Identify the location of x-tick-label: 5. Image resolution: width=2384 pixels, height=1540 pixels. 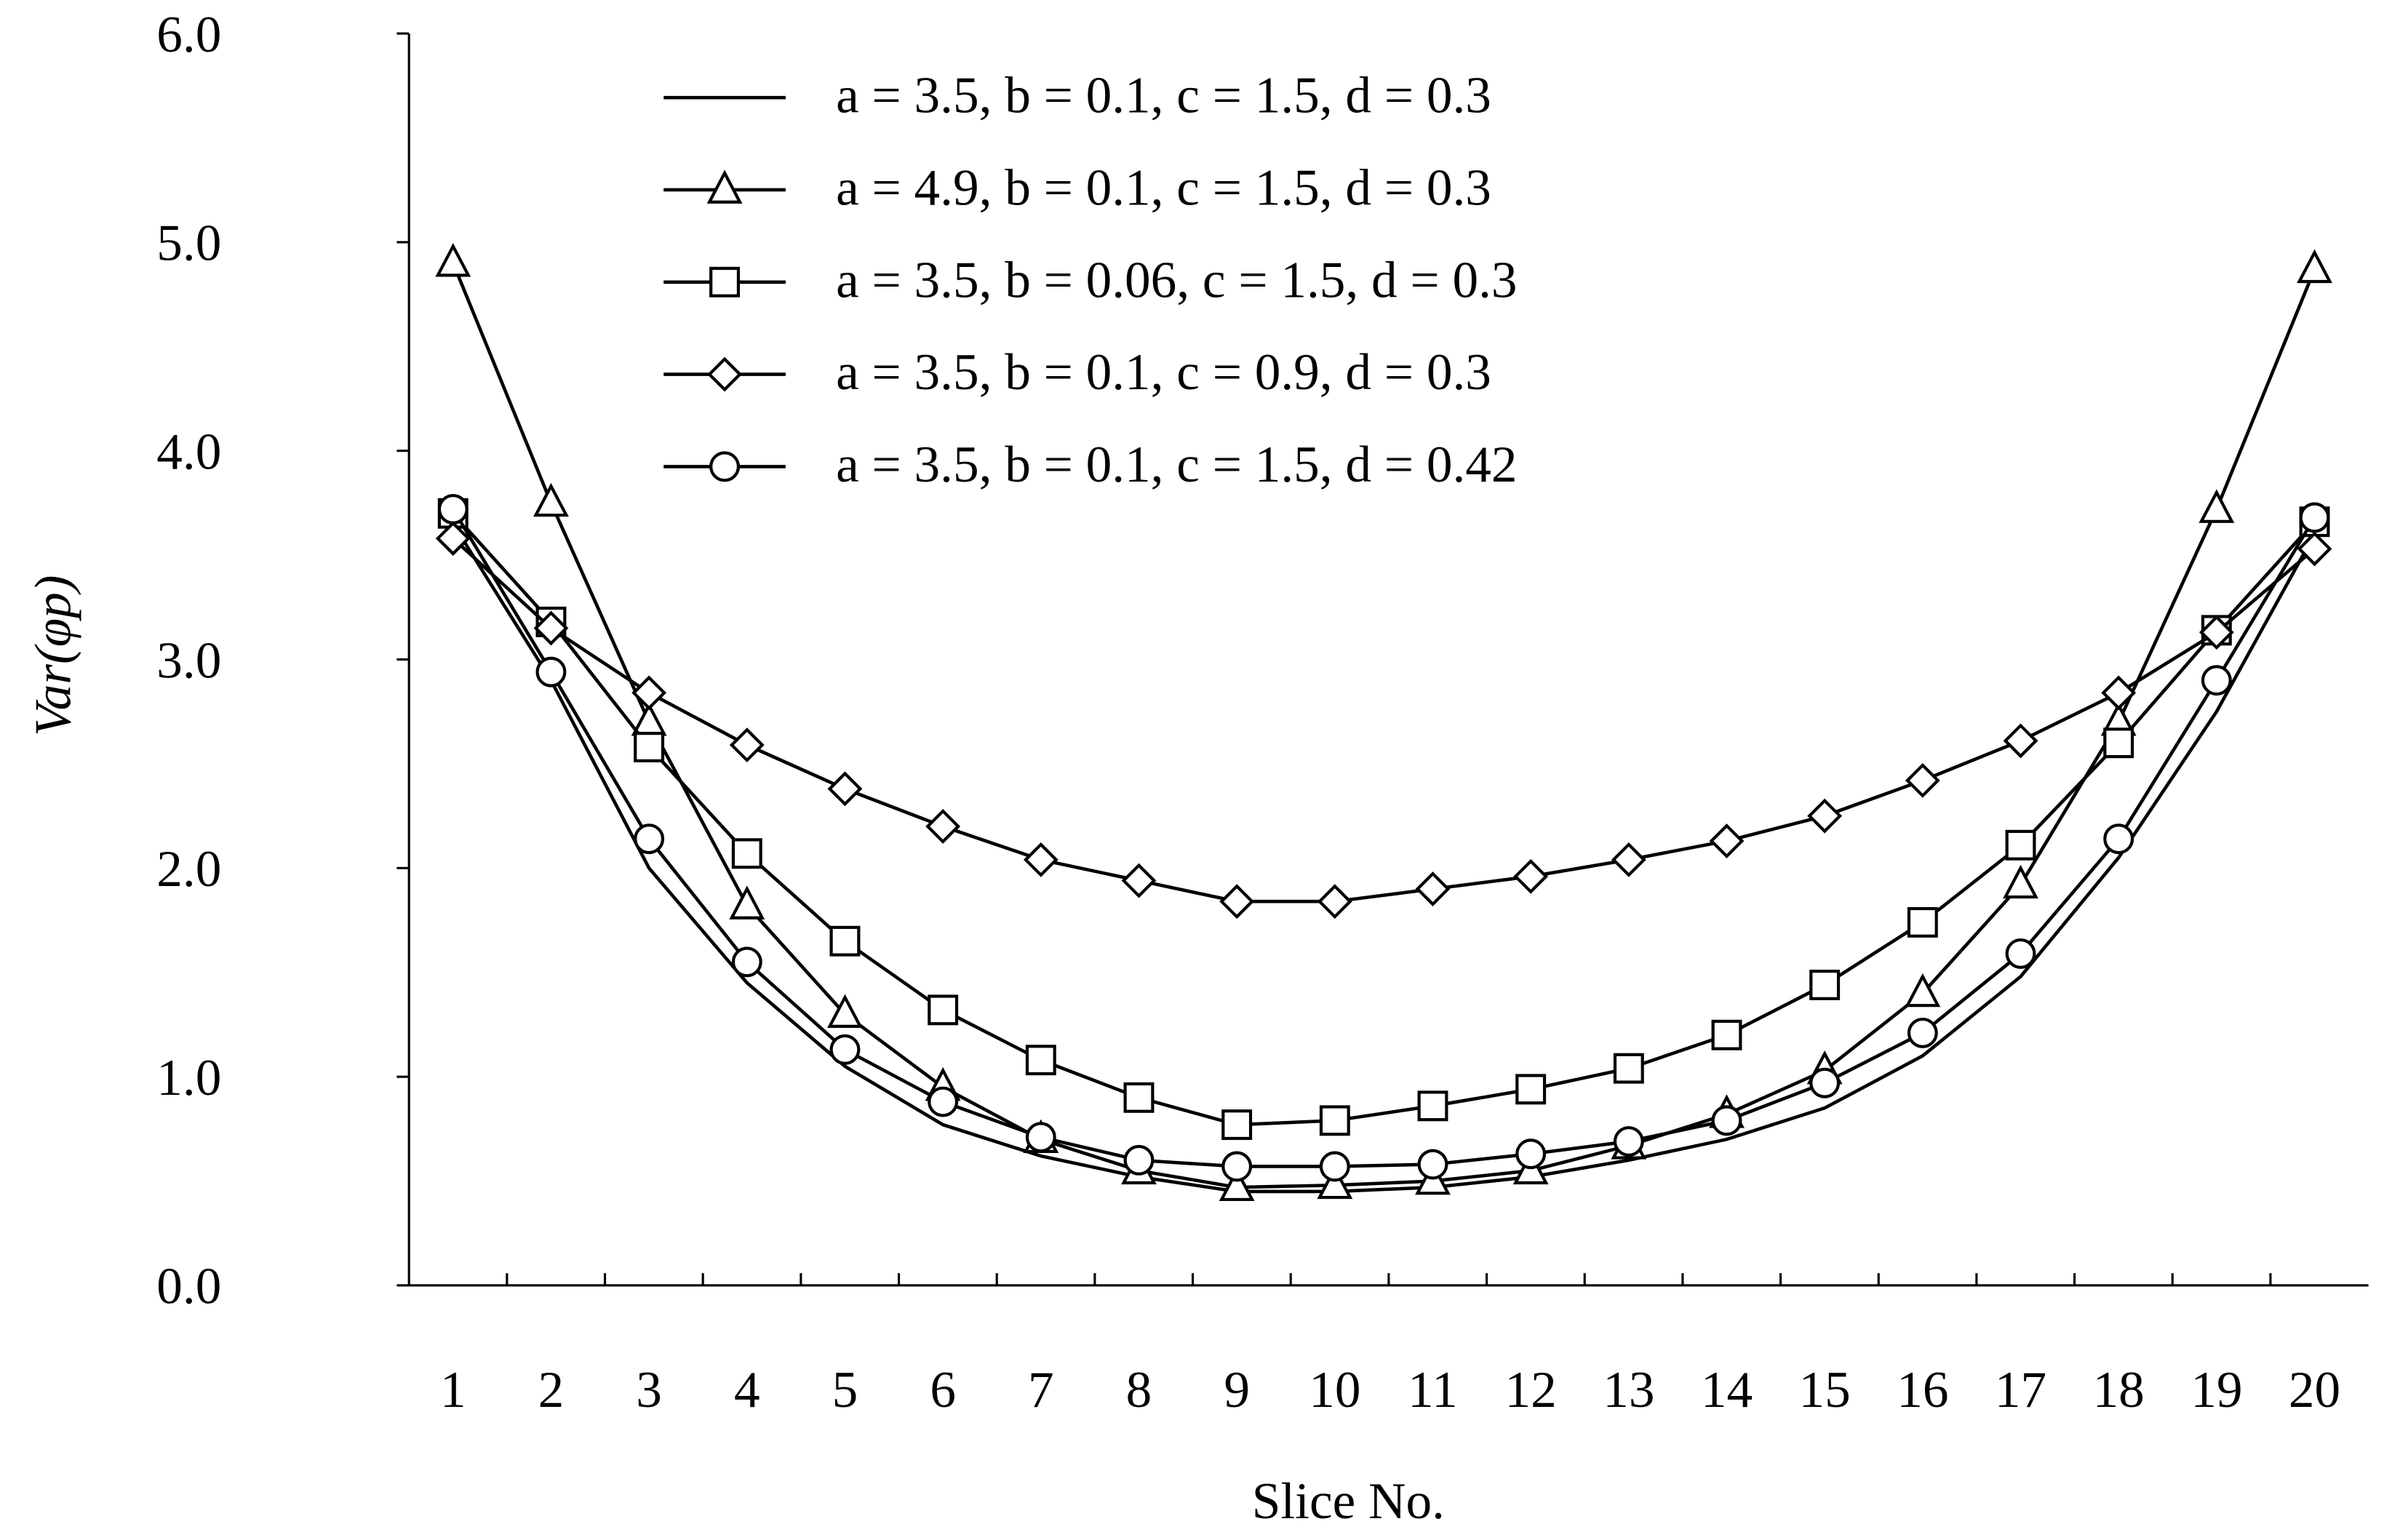
(845, 1390).